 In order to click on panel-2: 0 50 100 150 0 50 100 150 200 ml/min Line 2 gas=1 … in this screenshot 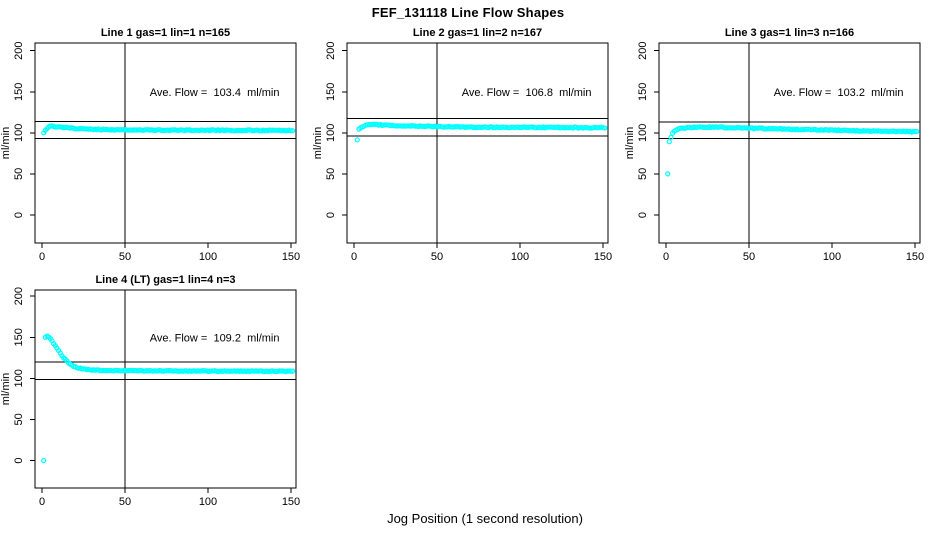, I will do `click(462, 145)`.